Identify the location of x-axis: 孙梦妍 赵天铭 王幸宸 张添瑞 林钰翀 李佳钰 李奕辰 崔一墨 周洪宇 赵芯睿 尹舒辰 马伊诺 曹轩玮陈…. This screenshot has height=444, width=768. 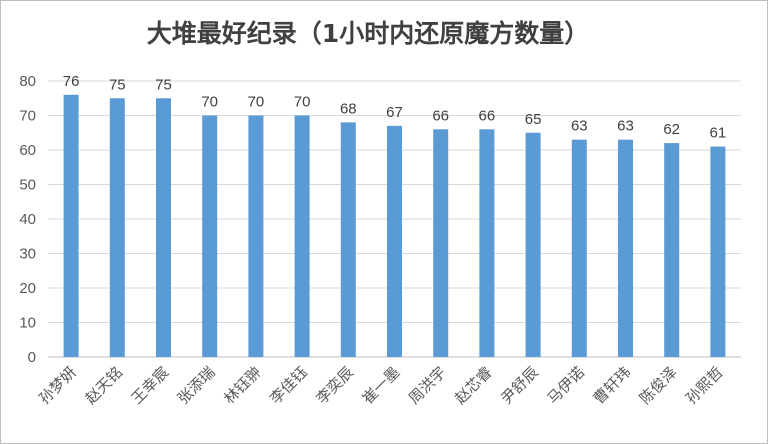
(380, 385).